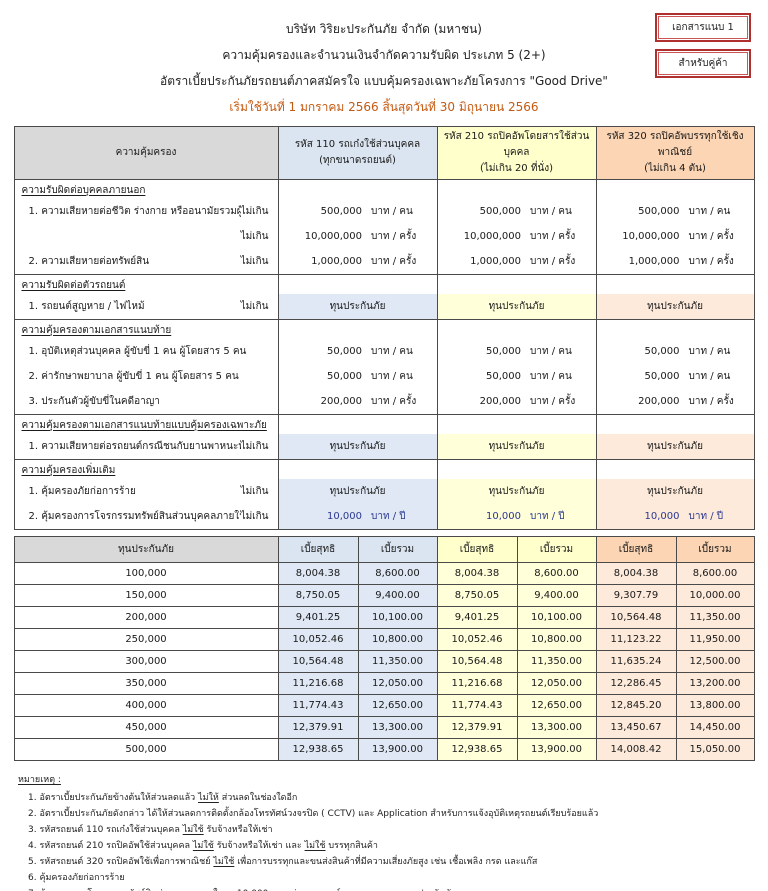 The width and height of the screenshot is (768, 891). Describe the element at coordinates (636, 661) in the screenshot. I see `premium-value: 11,635.24` at that location.